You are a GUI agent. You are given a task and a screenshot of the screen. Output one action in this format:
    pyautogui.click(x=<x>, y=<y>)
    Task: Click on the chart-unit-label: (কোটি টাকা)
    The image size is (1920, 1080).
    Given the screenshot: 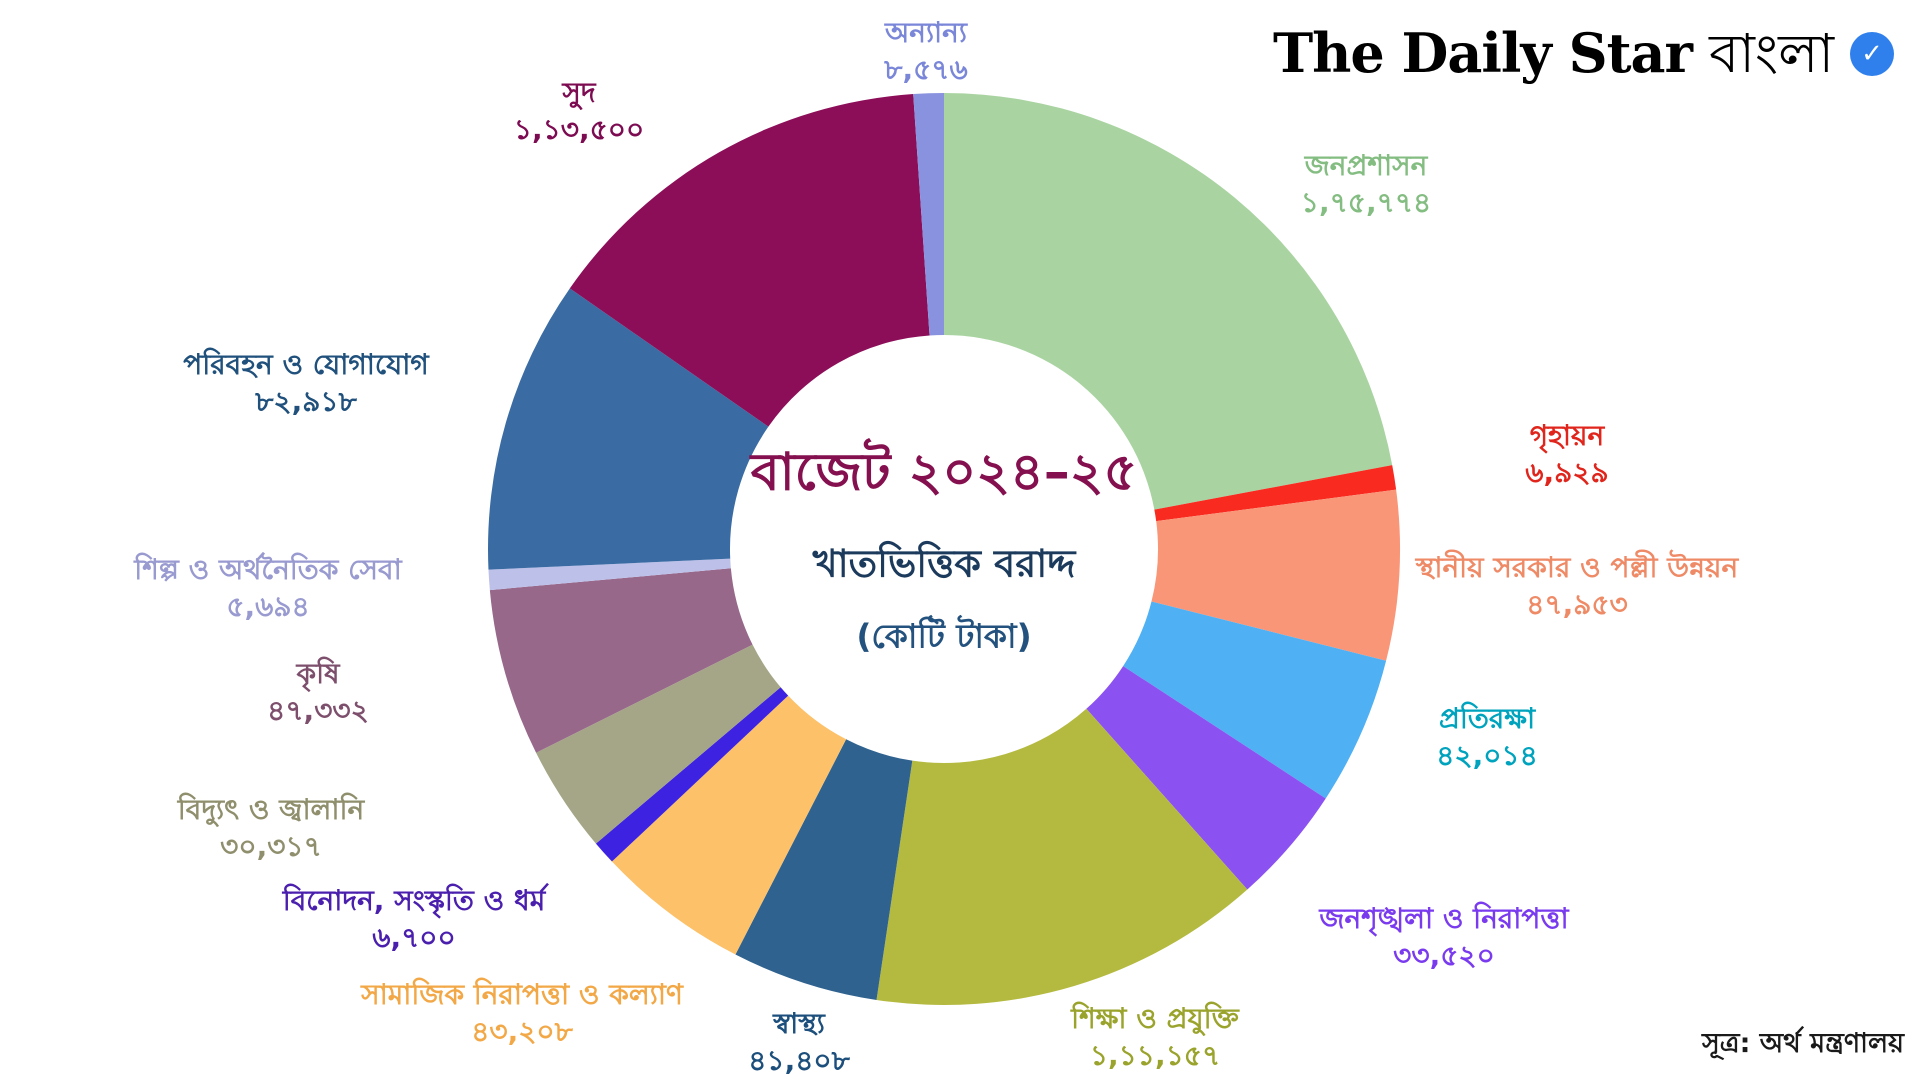 What is the action you would take?
    pyautogui.click(x=944, y=636)
    